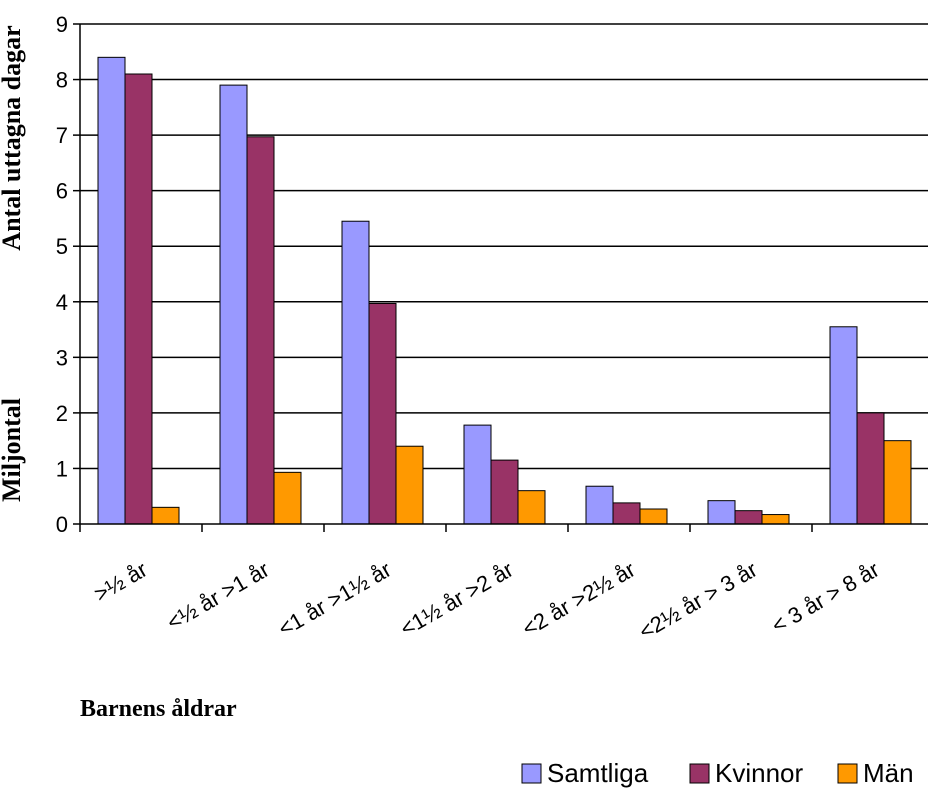 The width and height of the screenshot is (928, 796). I want to click on bar-Män-6, so click(897, 482).